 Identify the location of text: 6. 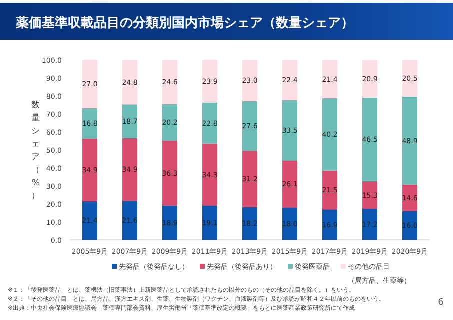
(441, 303).